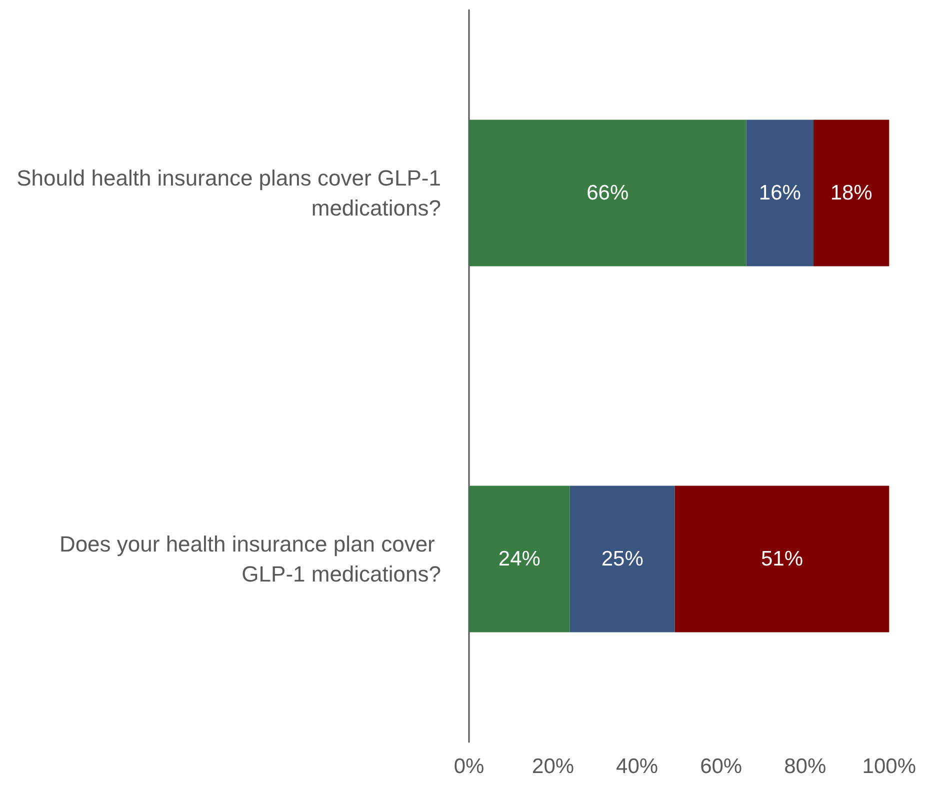  Describe the element at coordinates (637, 766) in the screenshot. I see `x-tick-label: 40%` at that location.